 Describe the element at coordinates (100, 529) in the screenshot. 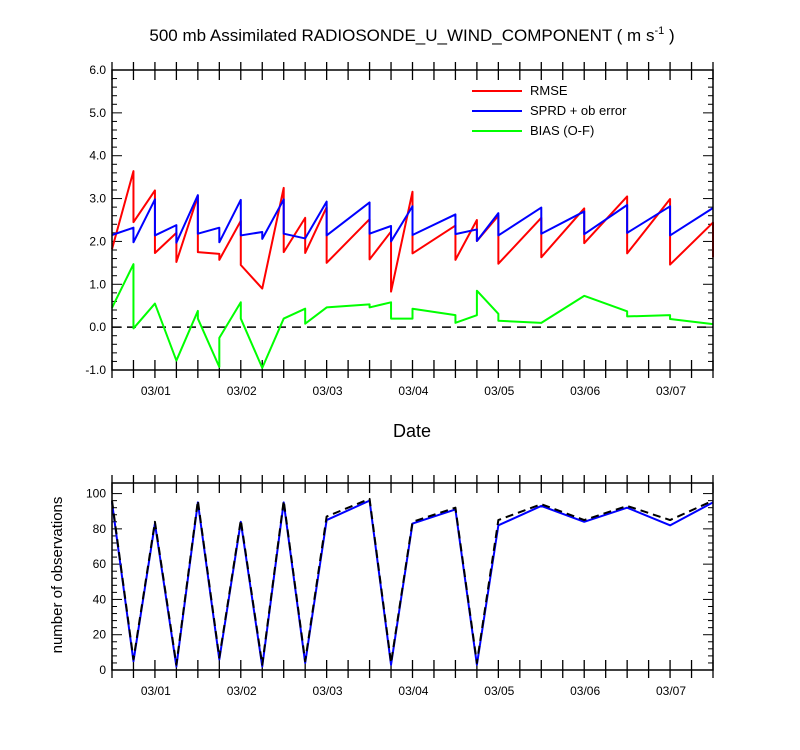

I see `y-tick-label: 80` at that location.